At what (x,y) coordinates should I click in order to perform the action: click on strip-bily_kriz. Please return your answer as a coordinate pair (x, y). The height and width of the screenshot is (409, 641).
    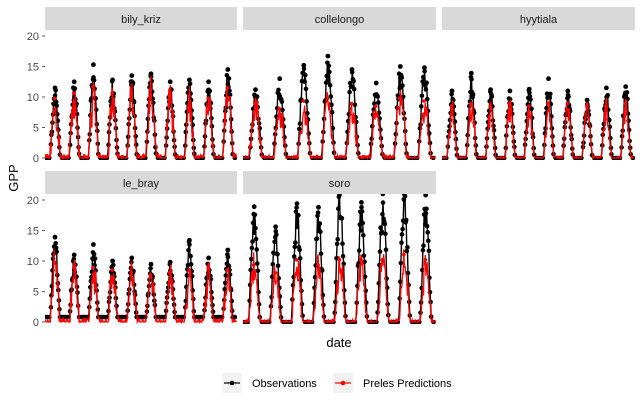
    Looking at the image, I should click on (141, 18).